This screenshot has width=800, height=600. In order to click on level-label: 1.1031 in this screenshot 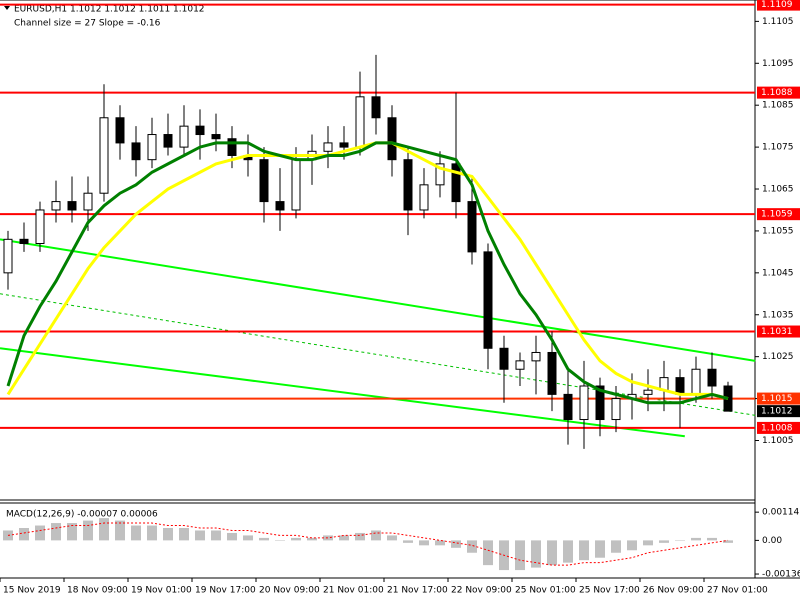, I will do `click(777, 332)`.